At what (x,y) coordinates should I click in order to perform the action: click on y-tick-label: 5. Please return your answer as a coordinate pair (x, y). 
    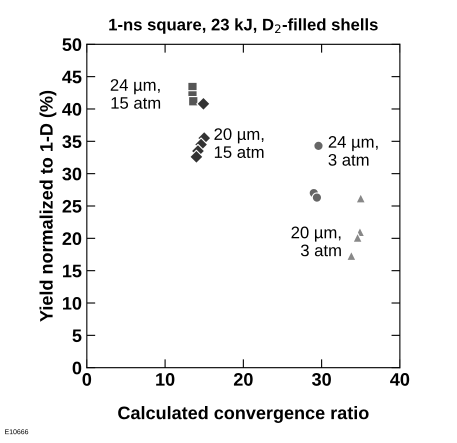
    Looking at the image, I should click on (77, 335).